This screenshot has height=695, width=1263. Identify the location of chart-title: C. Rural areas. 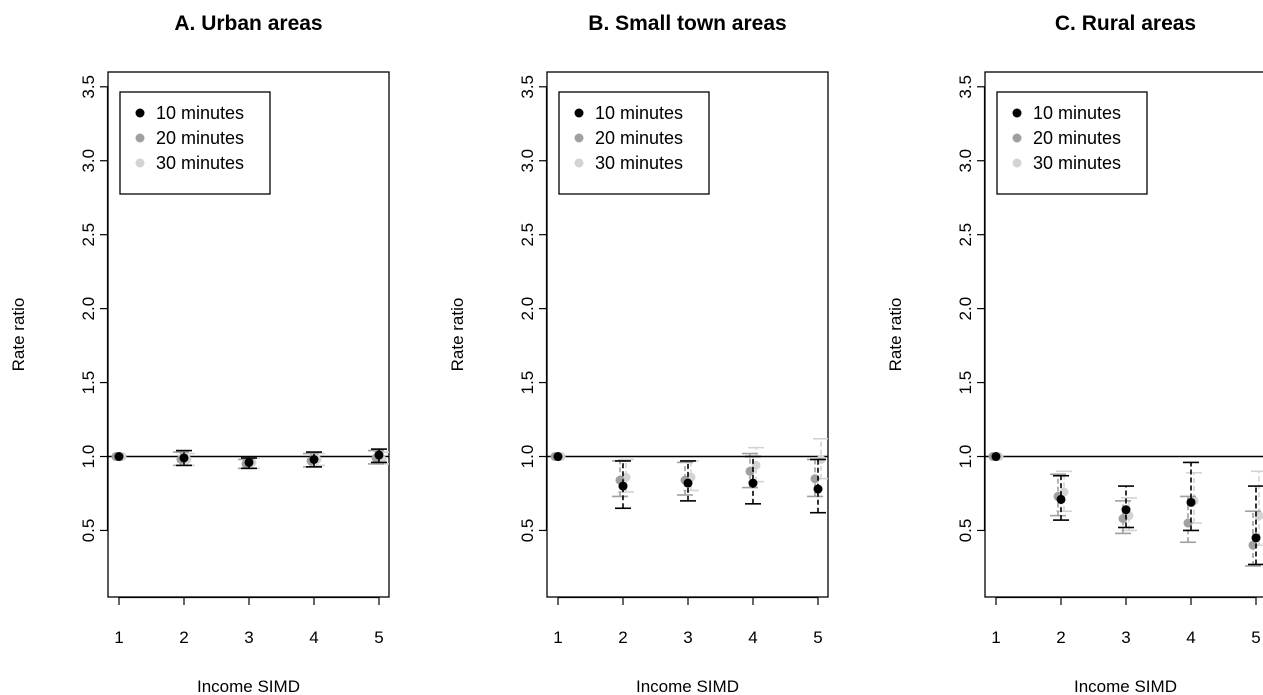
(1125, 23).